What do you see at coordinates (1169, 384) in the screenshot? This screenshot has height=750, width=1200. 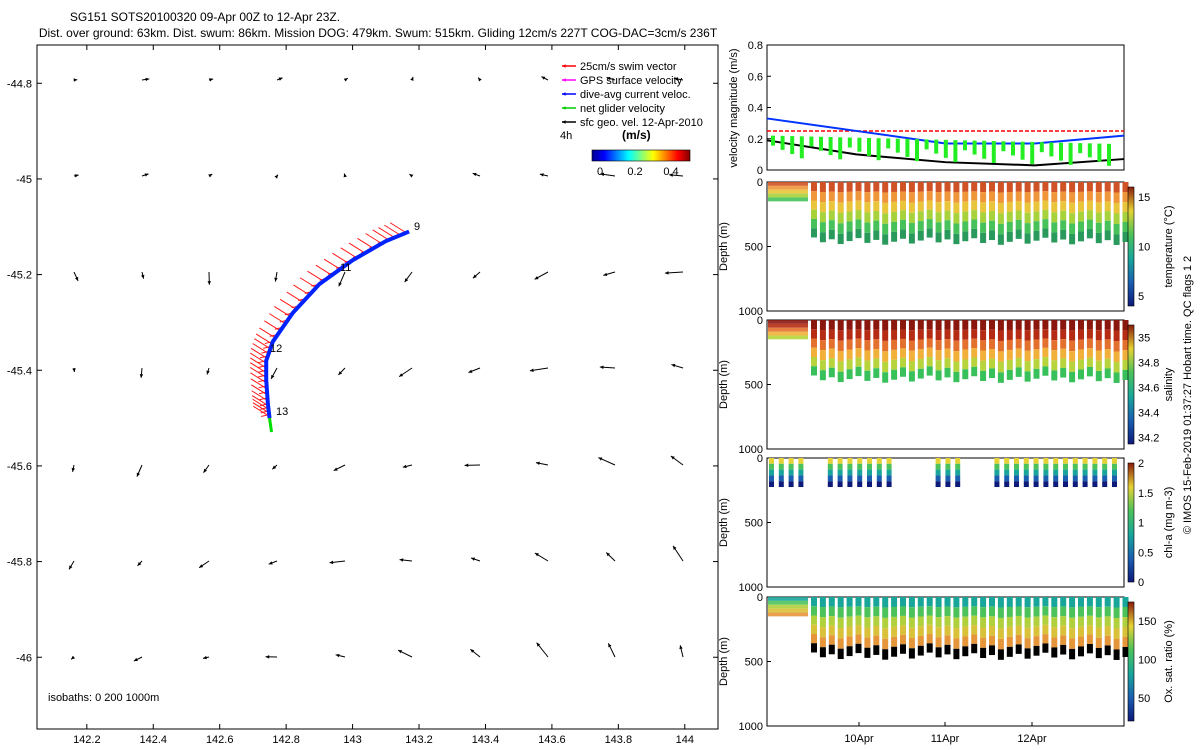 I see `colorbar-label: salinity` at bounding box center [1169, 384].